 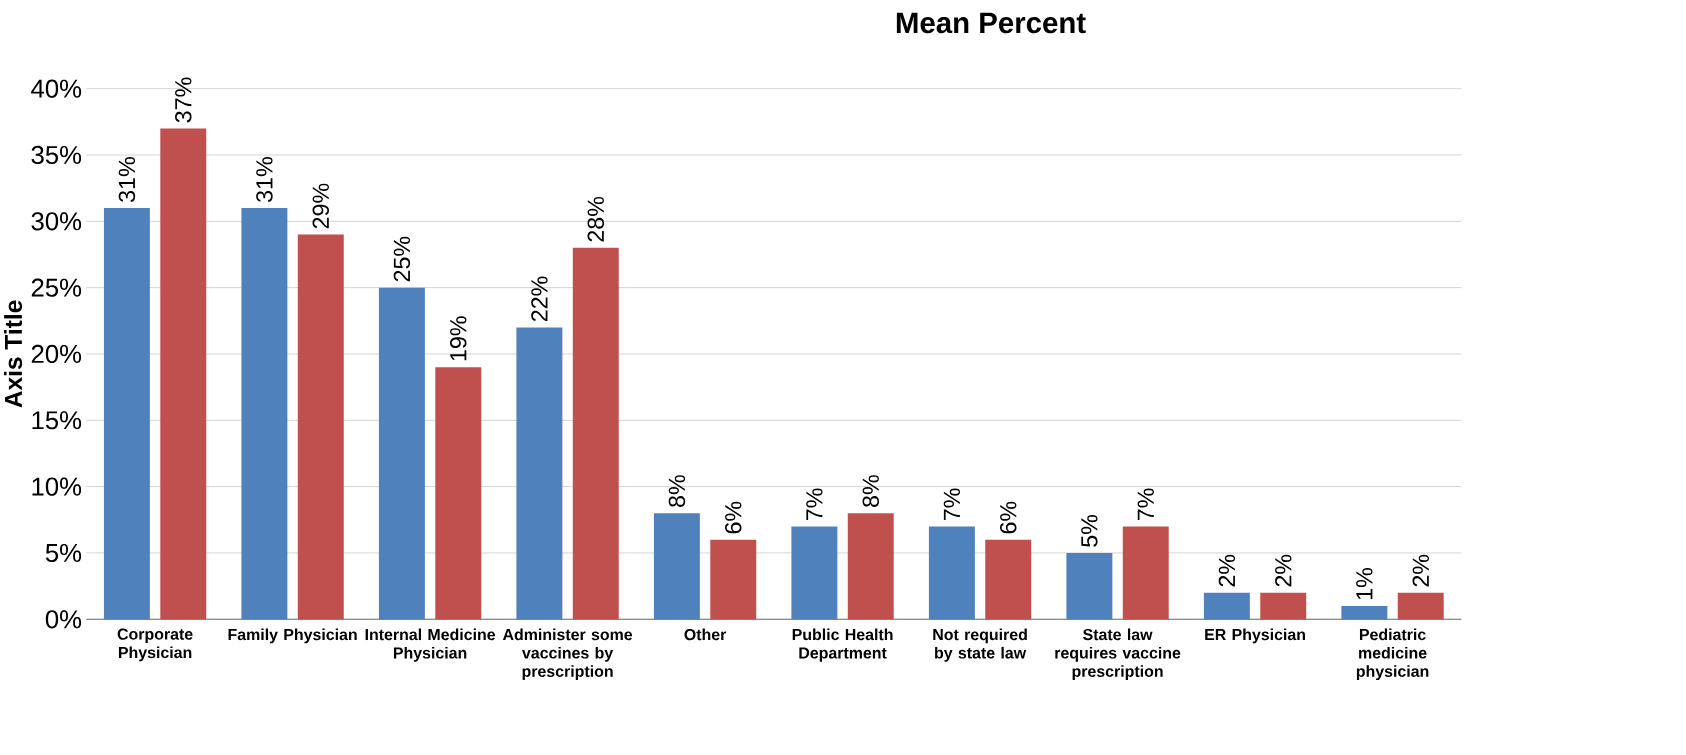 What do you see at coordinates (402, 259) in the screenshot?
I see `data-label: 25%` at bounding box center [402, 259].